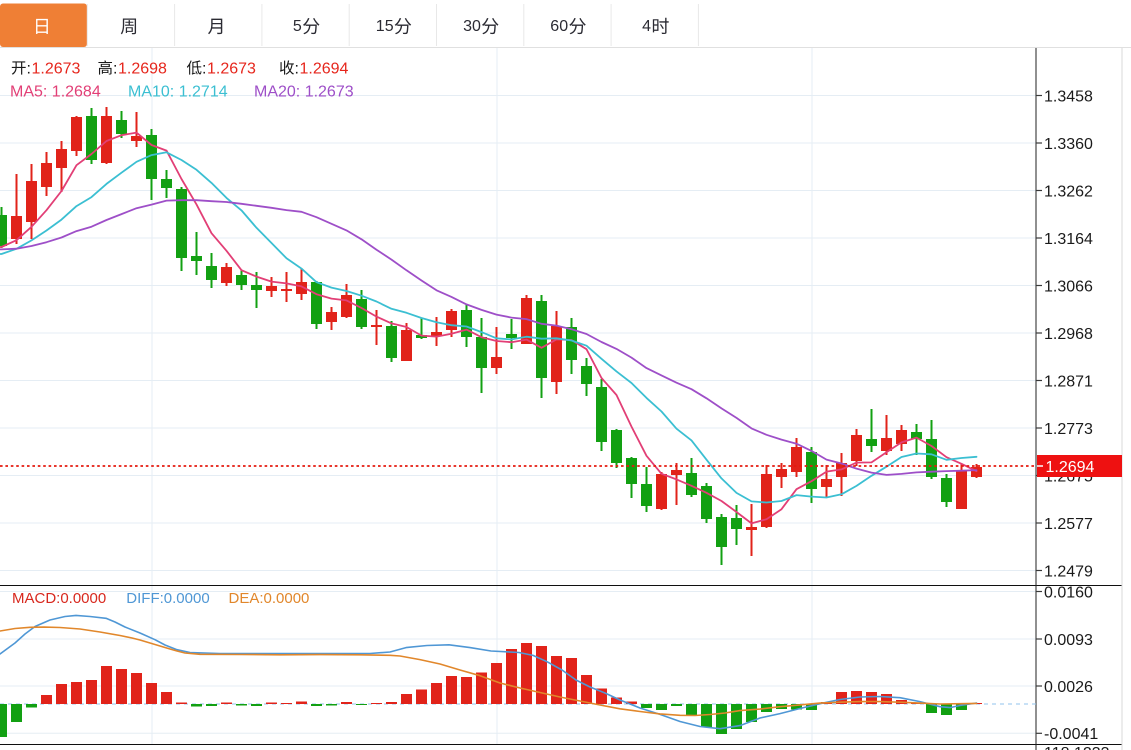  What do you see at coordinates (1068, 239) in the screenshot?
I see `svg-text: 1.3164` at bounding box center [1068, 239].